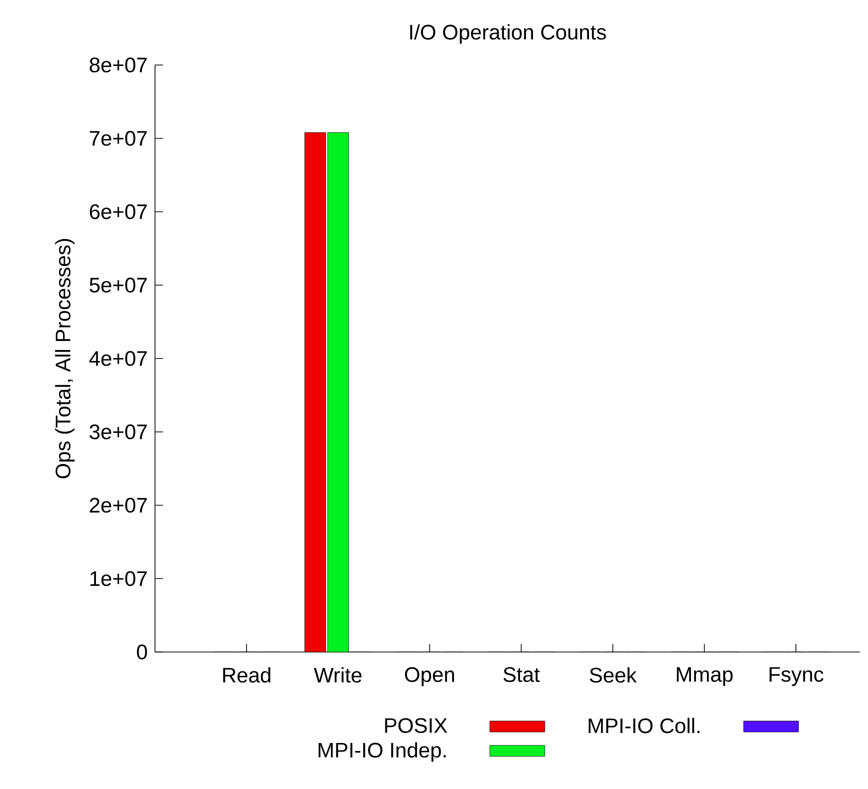 This screenshot has height=789, width=868. Describe the element at coordinates (118, 212) in the screenshot. I see `y-tick-label: 6e+07` at that location.